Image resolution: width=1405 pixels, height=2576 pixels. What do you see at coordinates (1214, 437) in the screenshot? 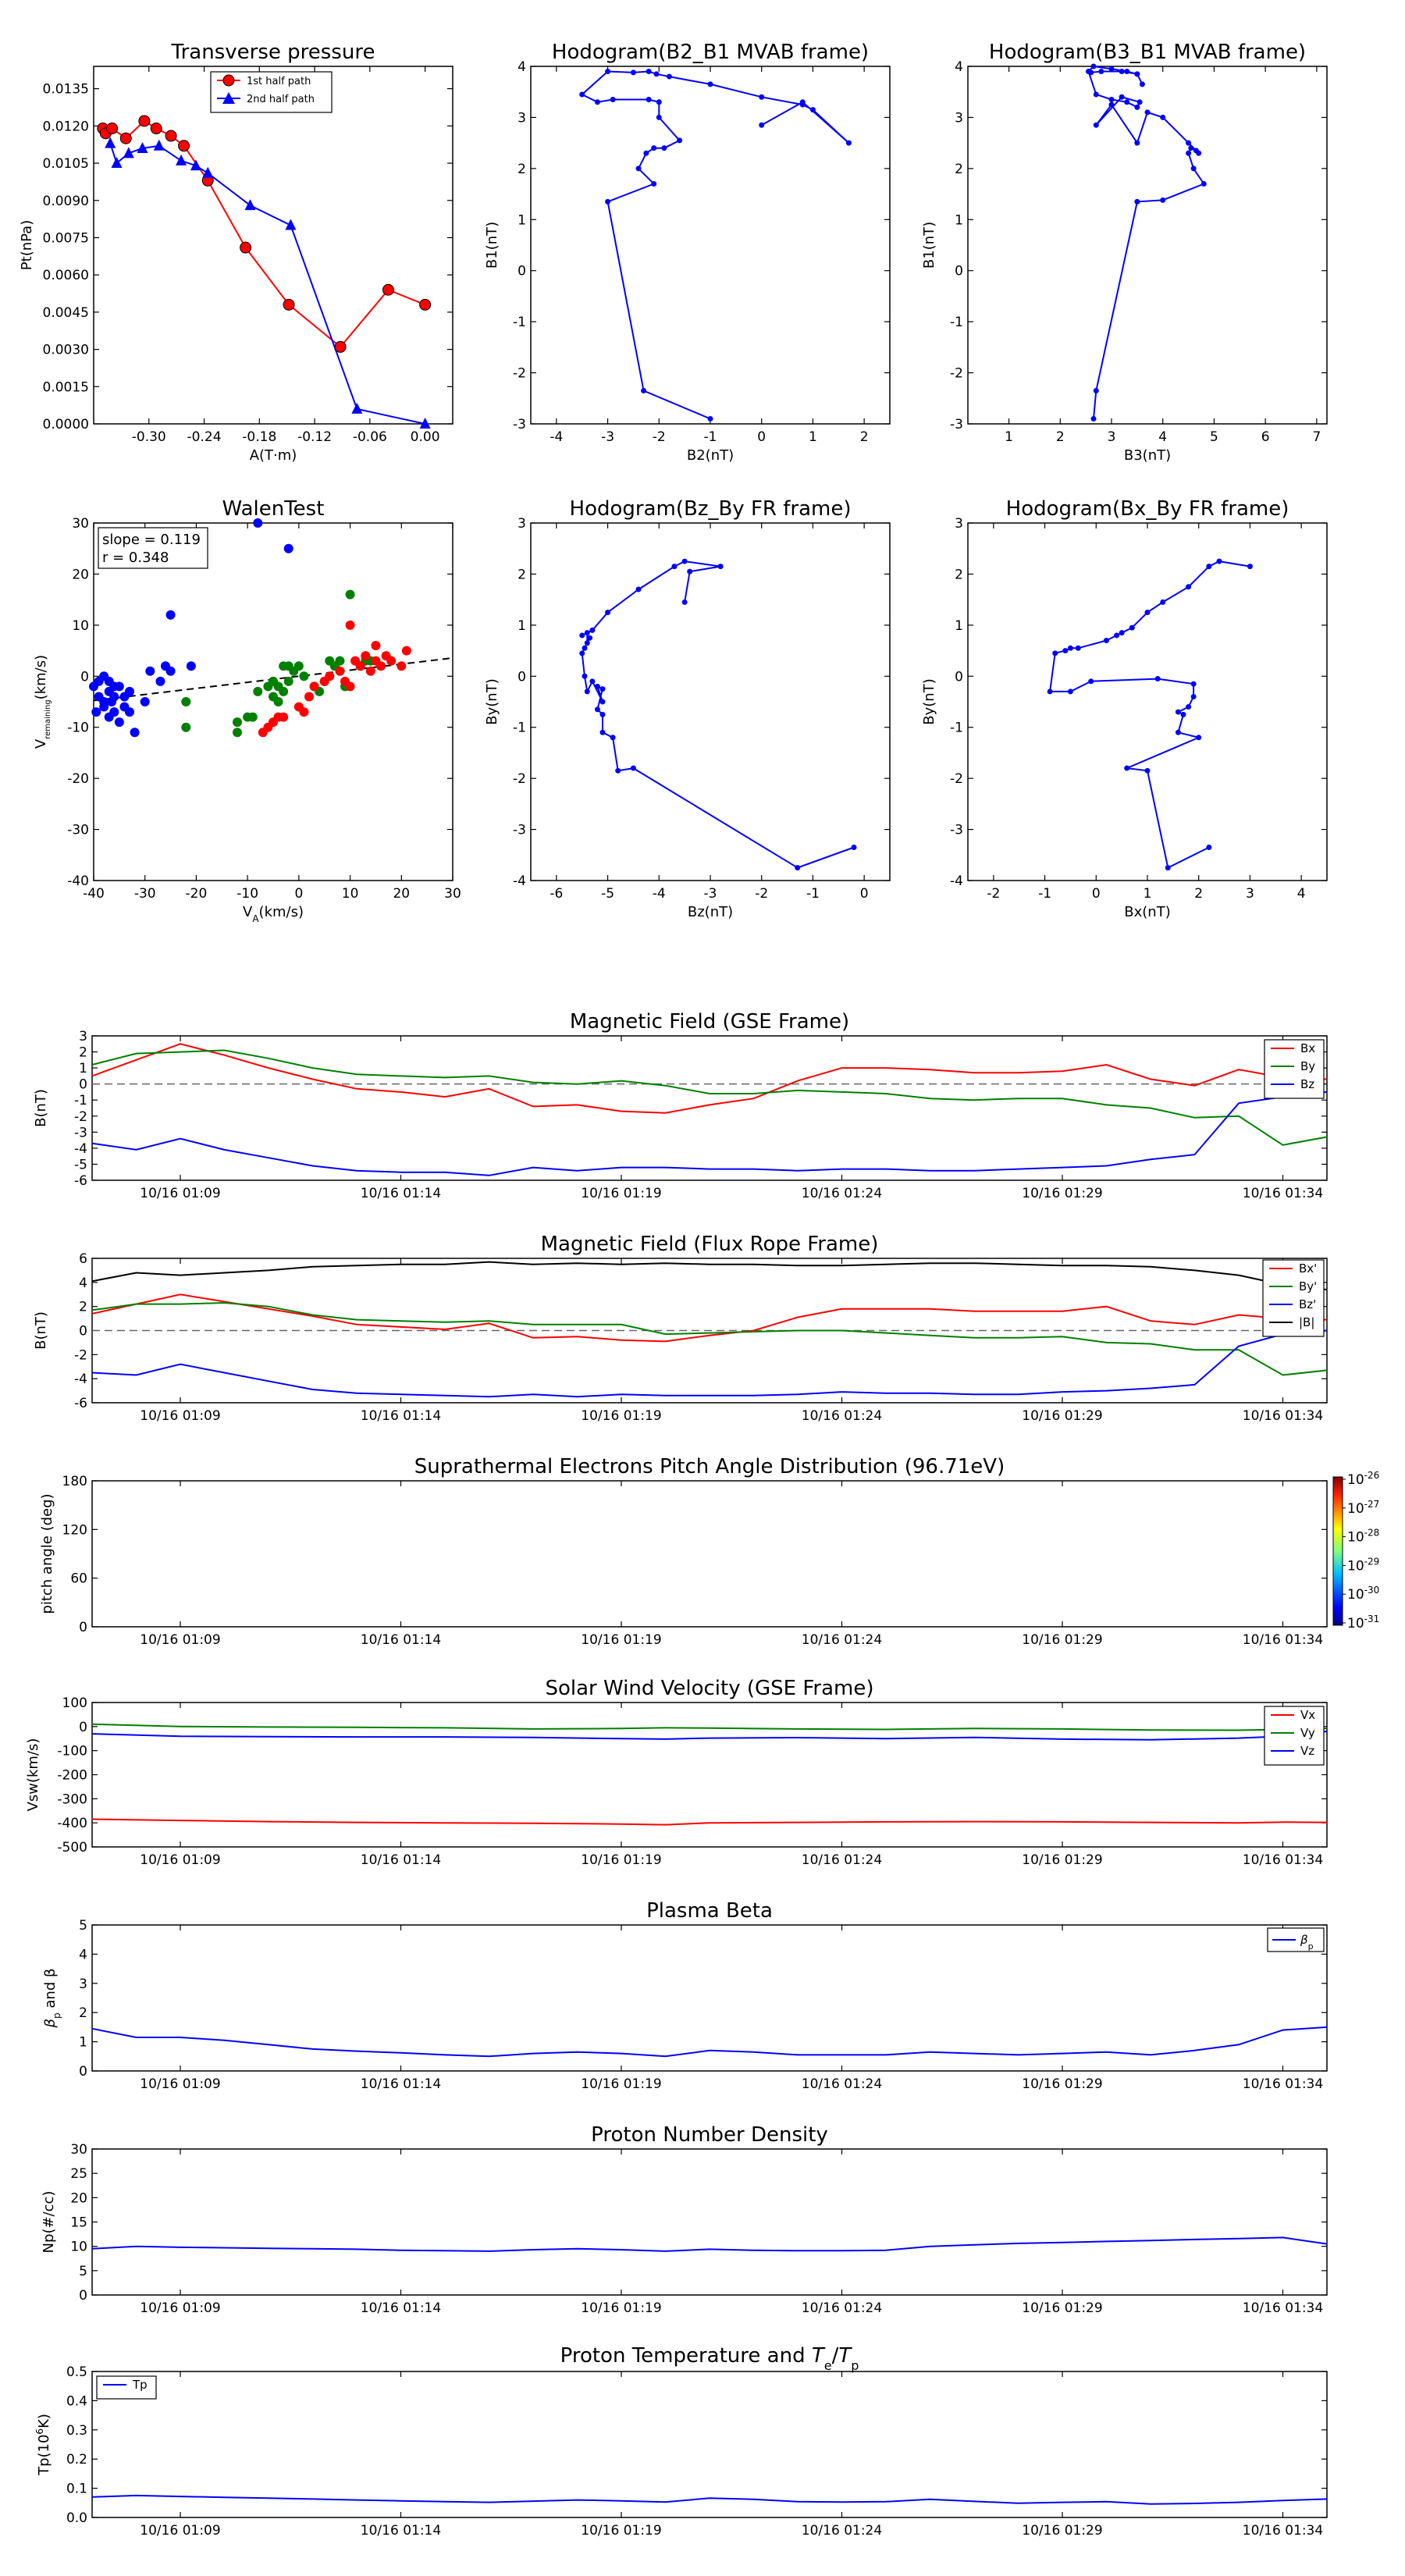
I see `hodo-b3-b1-xtick-label: 5` at bounding box center [1214, 437].